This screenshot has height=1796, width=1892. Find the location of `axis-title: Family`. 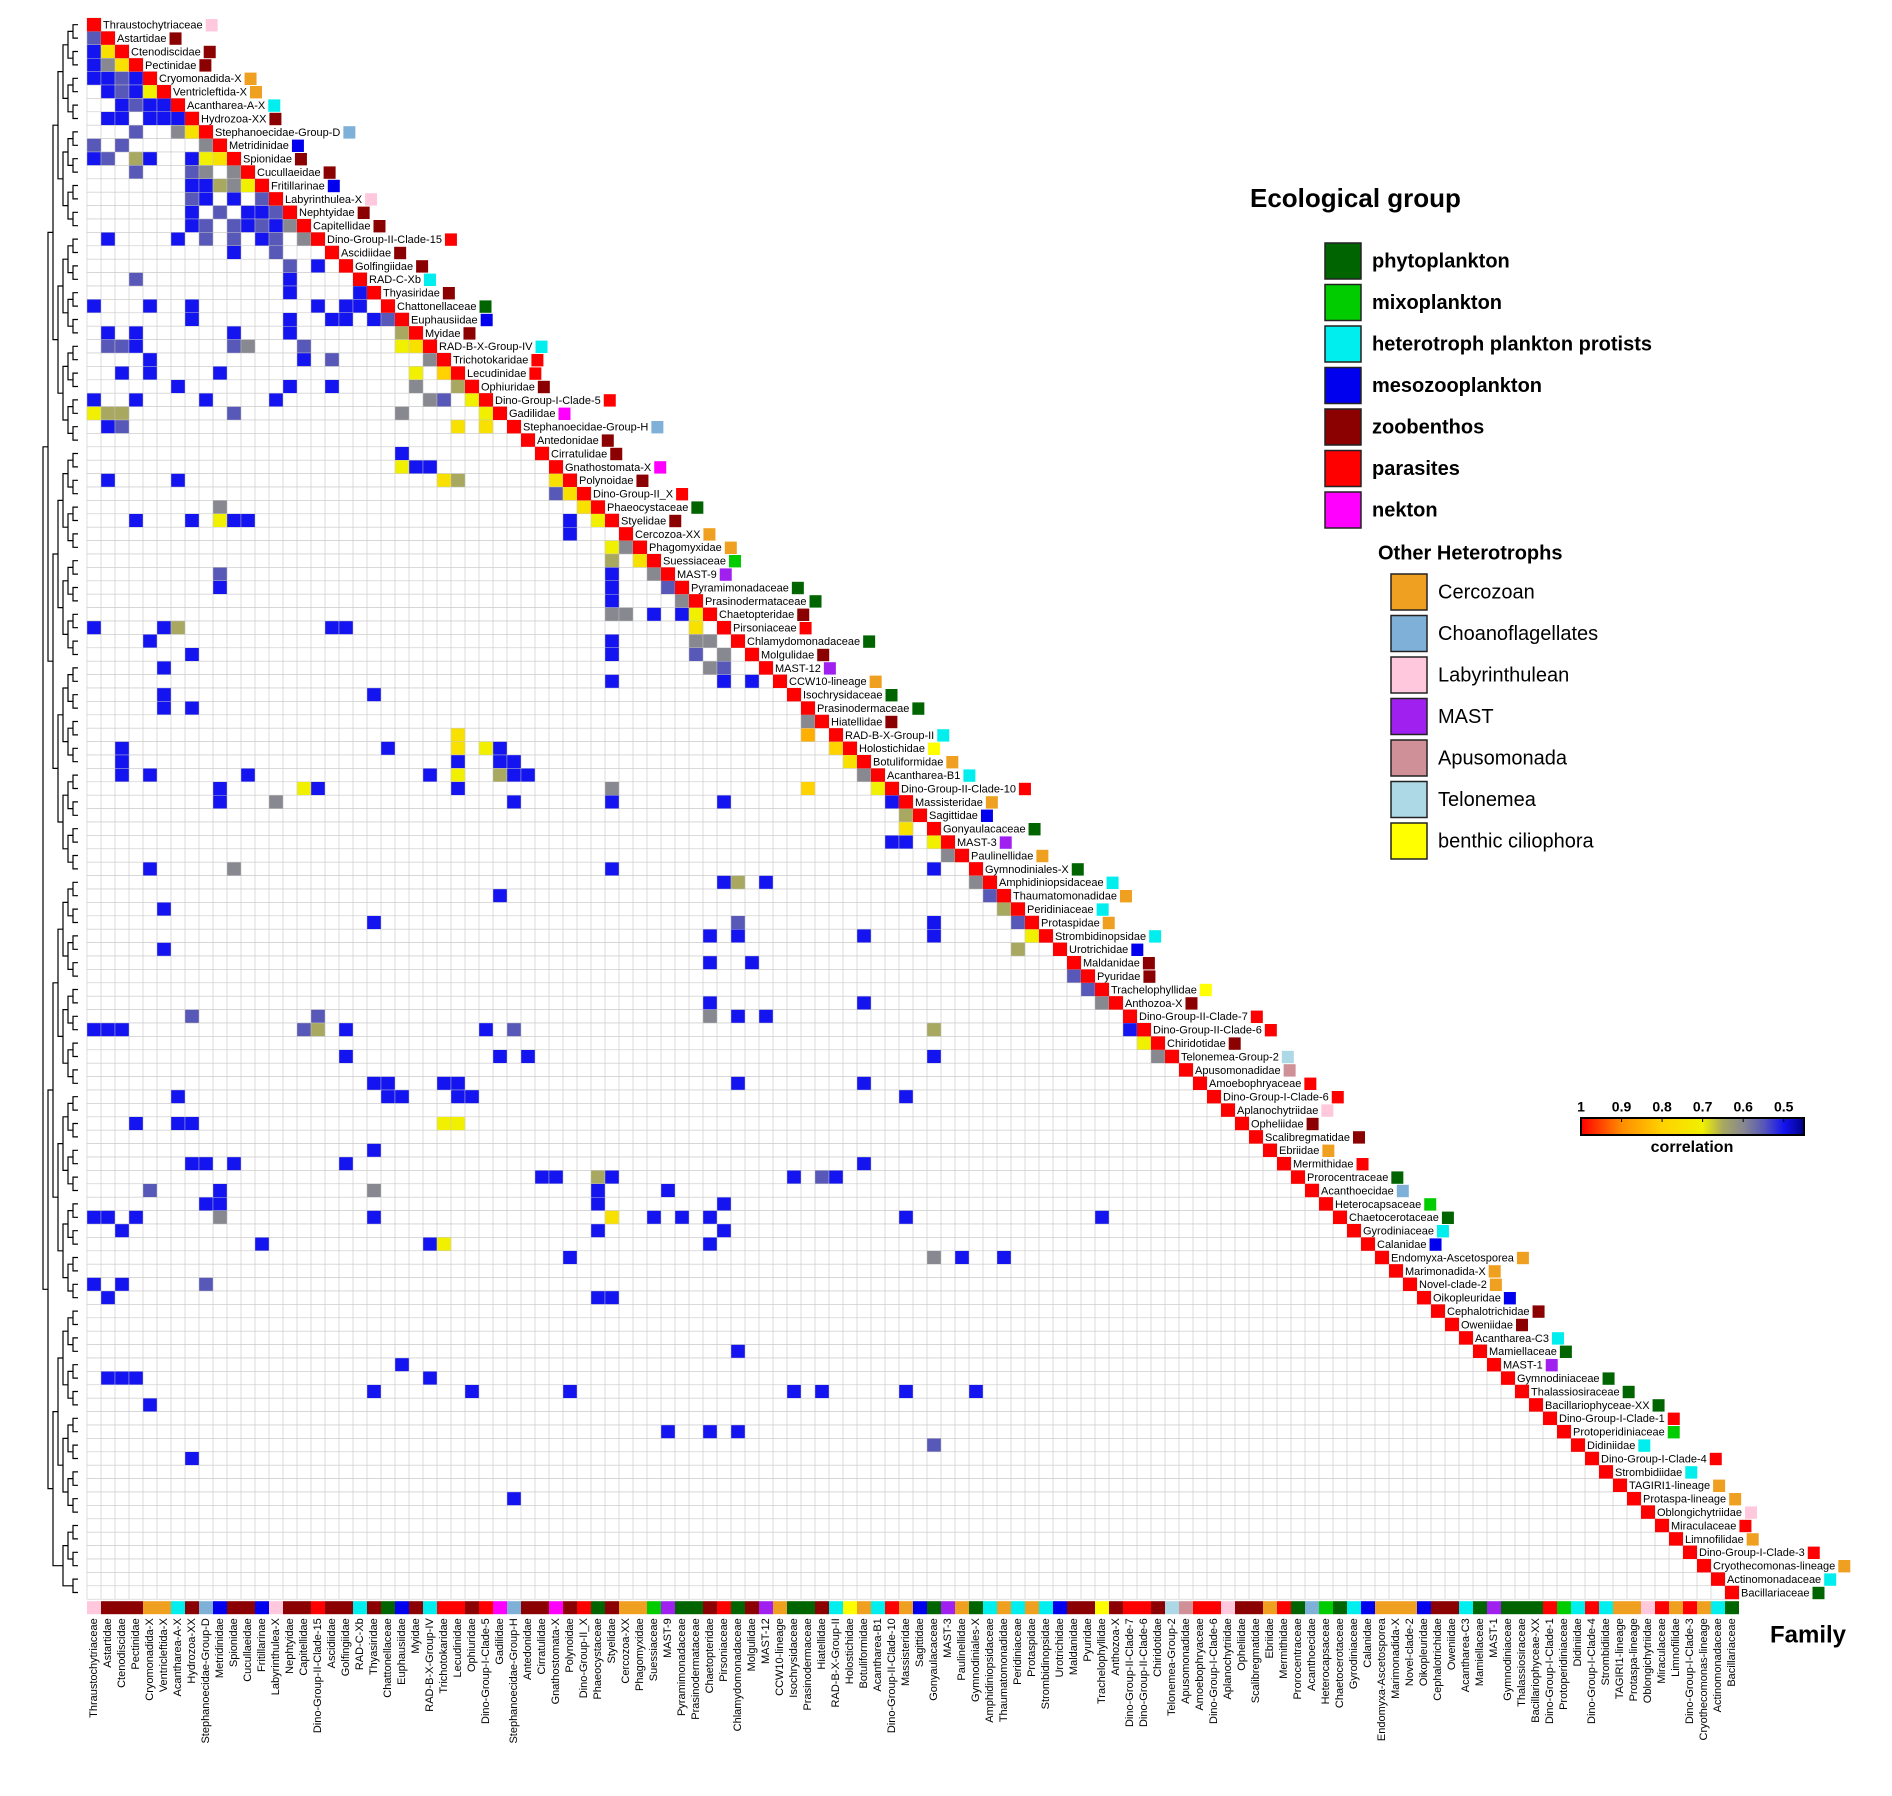

axis-title: Family is located at coordinates (1808, 1634).